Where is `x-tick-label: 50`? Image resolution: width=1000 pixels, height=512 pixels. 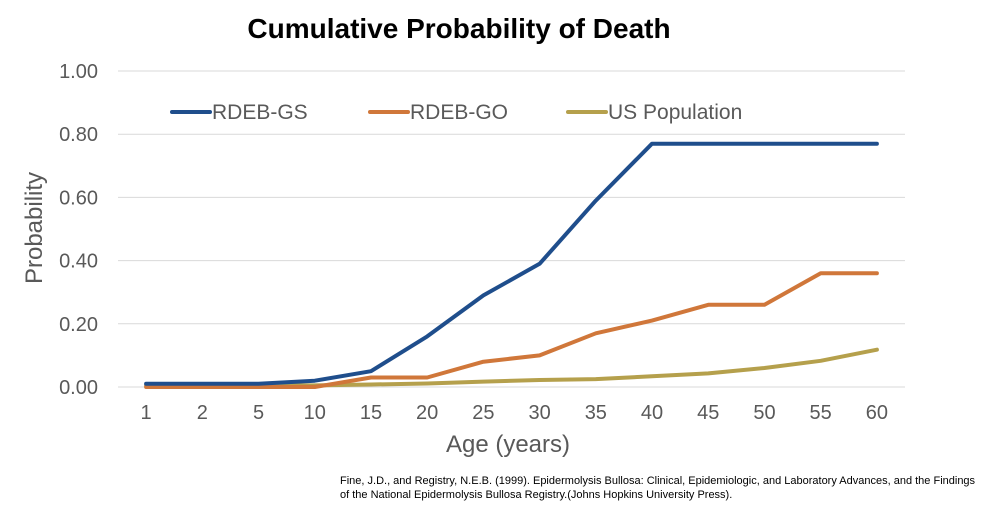 x-tick-label: 50 is located at coordinates (764, 413).